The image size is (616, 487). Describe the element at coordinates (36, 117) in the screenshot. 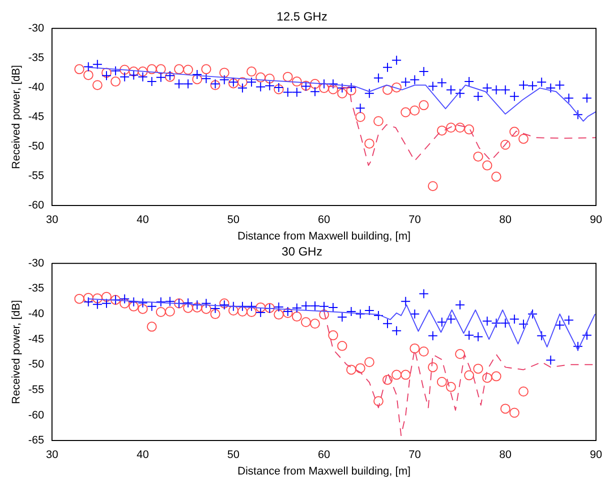

I see `y-tick-label: -45` at that location.